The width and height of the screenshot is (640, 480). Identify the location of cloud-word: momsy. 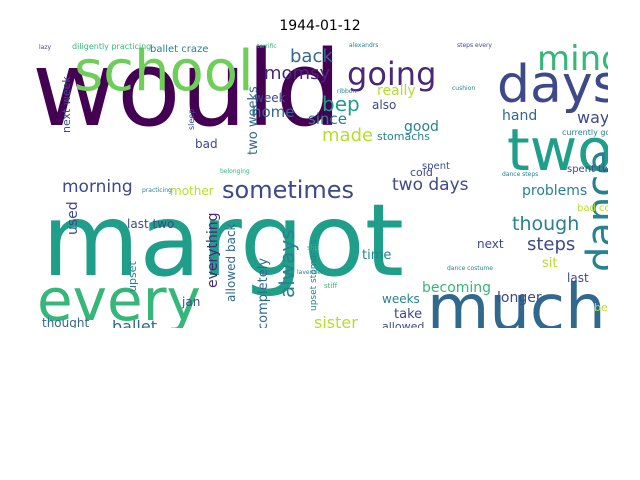
(297, 73).